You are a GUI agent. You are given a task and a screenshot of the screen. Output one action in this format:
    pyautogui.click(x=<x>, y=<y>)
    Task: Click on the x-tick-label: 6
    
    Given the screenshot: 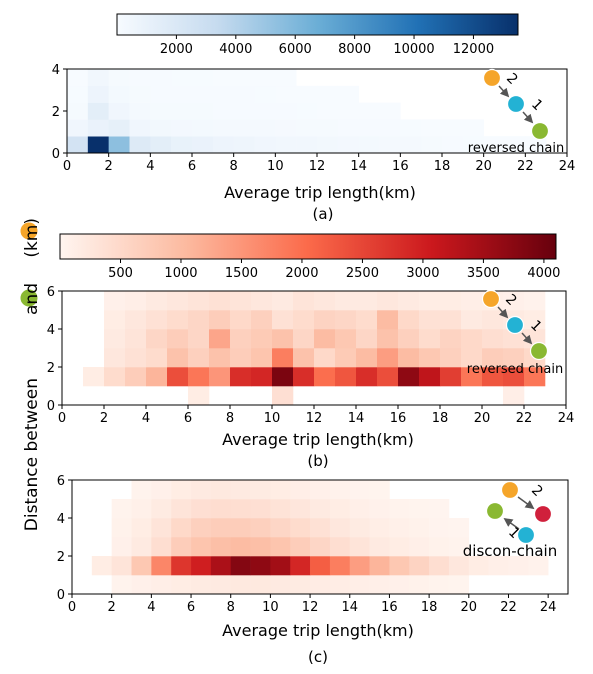 What is the action you would take?
    pyautogui.click(x=192, y=166)
    